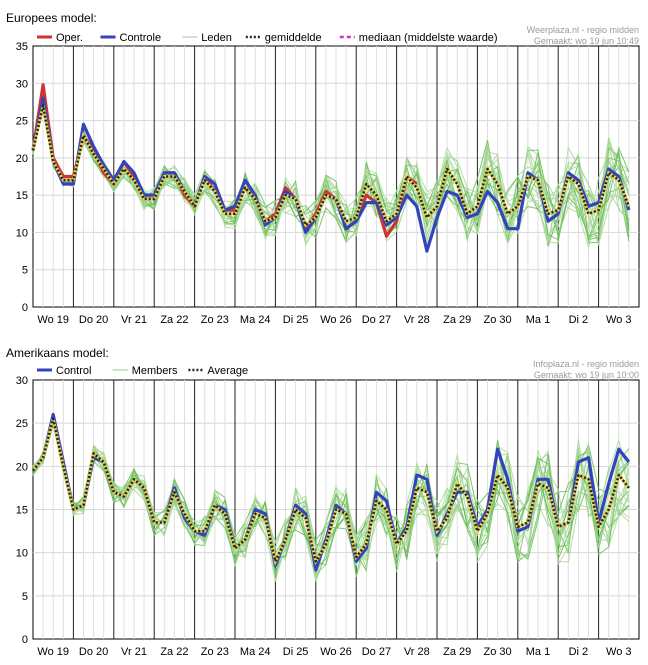 Image resolution: width=648 pixels, height=665 pixels. What do you see at coordinates (583, 30) in the screenshot?
I see `europees-model-credit-source: Weerplaza.nl - regio midden` at bounding box center [583, 30].